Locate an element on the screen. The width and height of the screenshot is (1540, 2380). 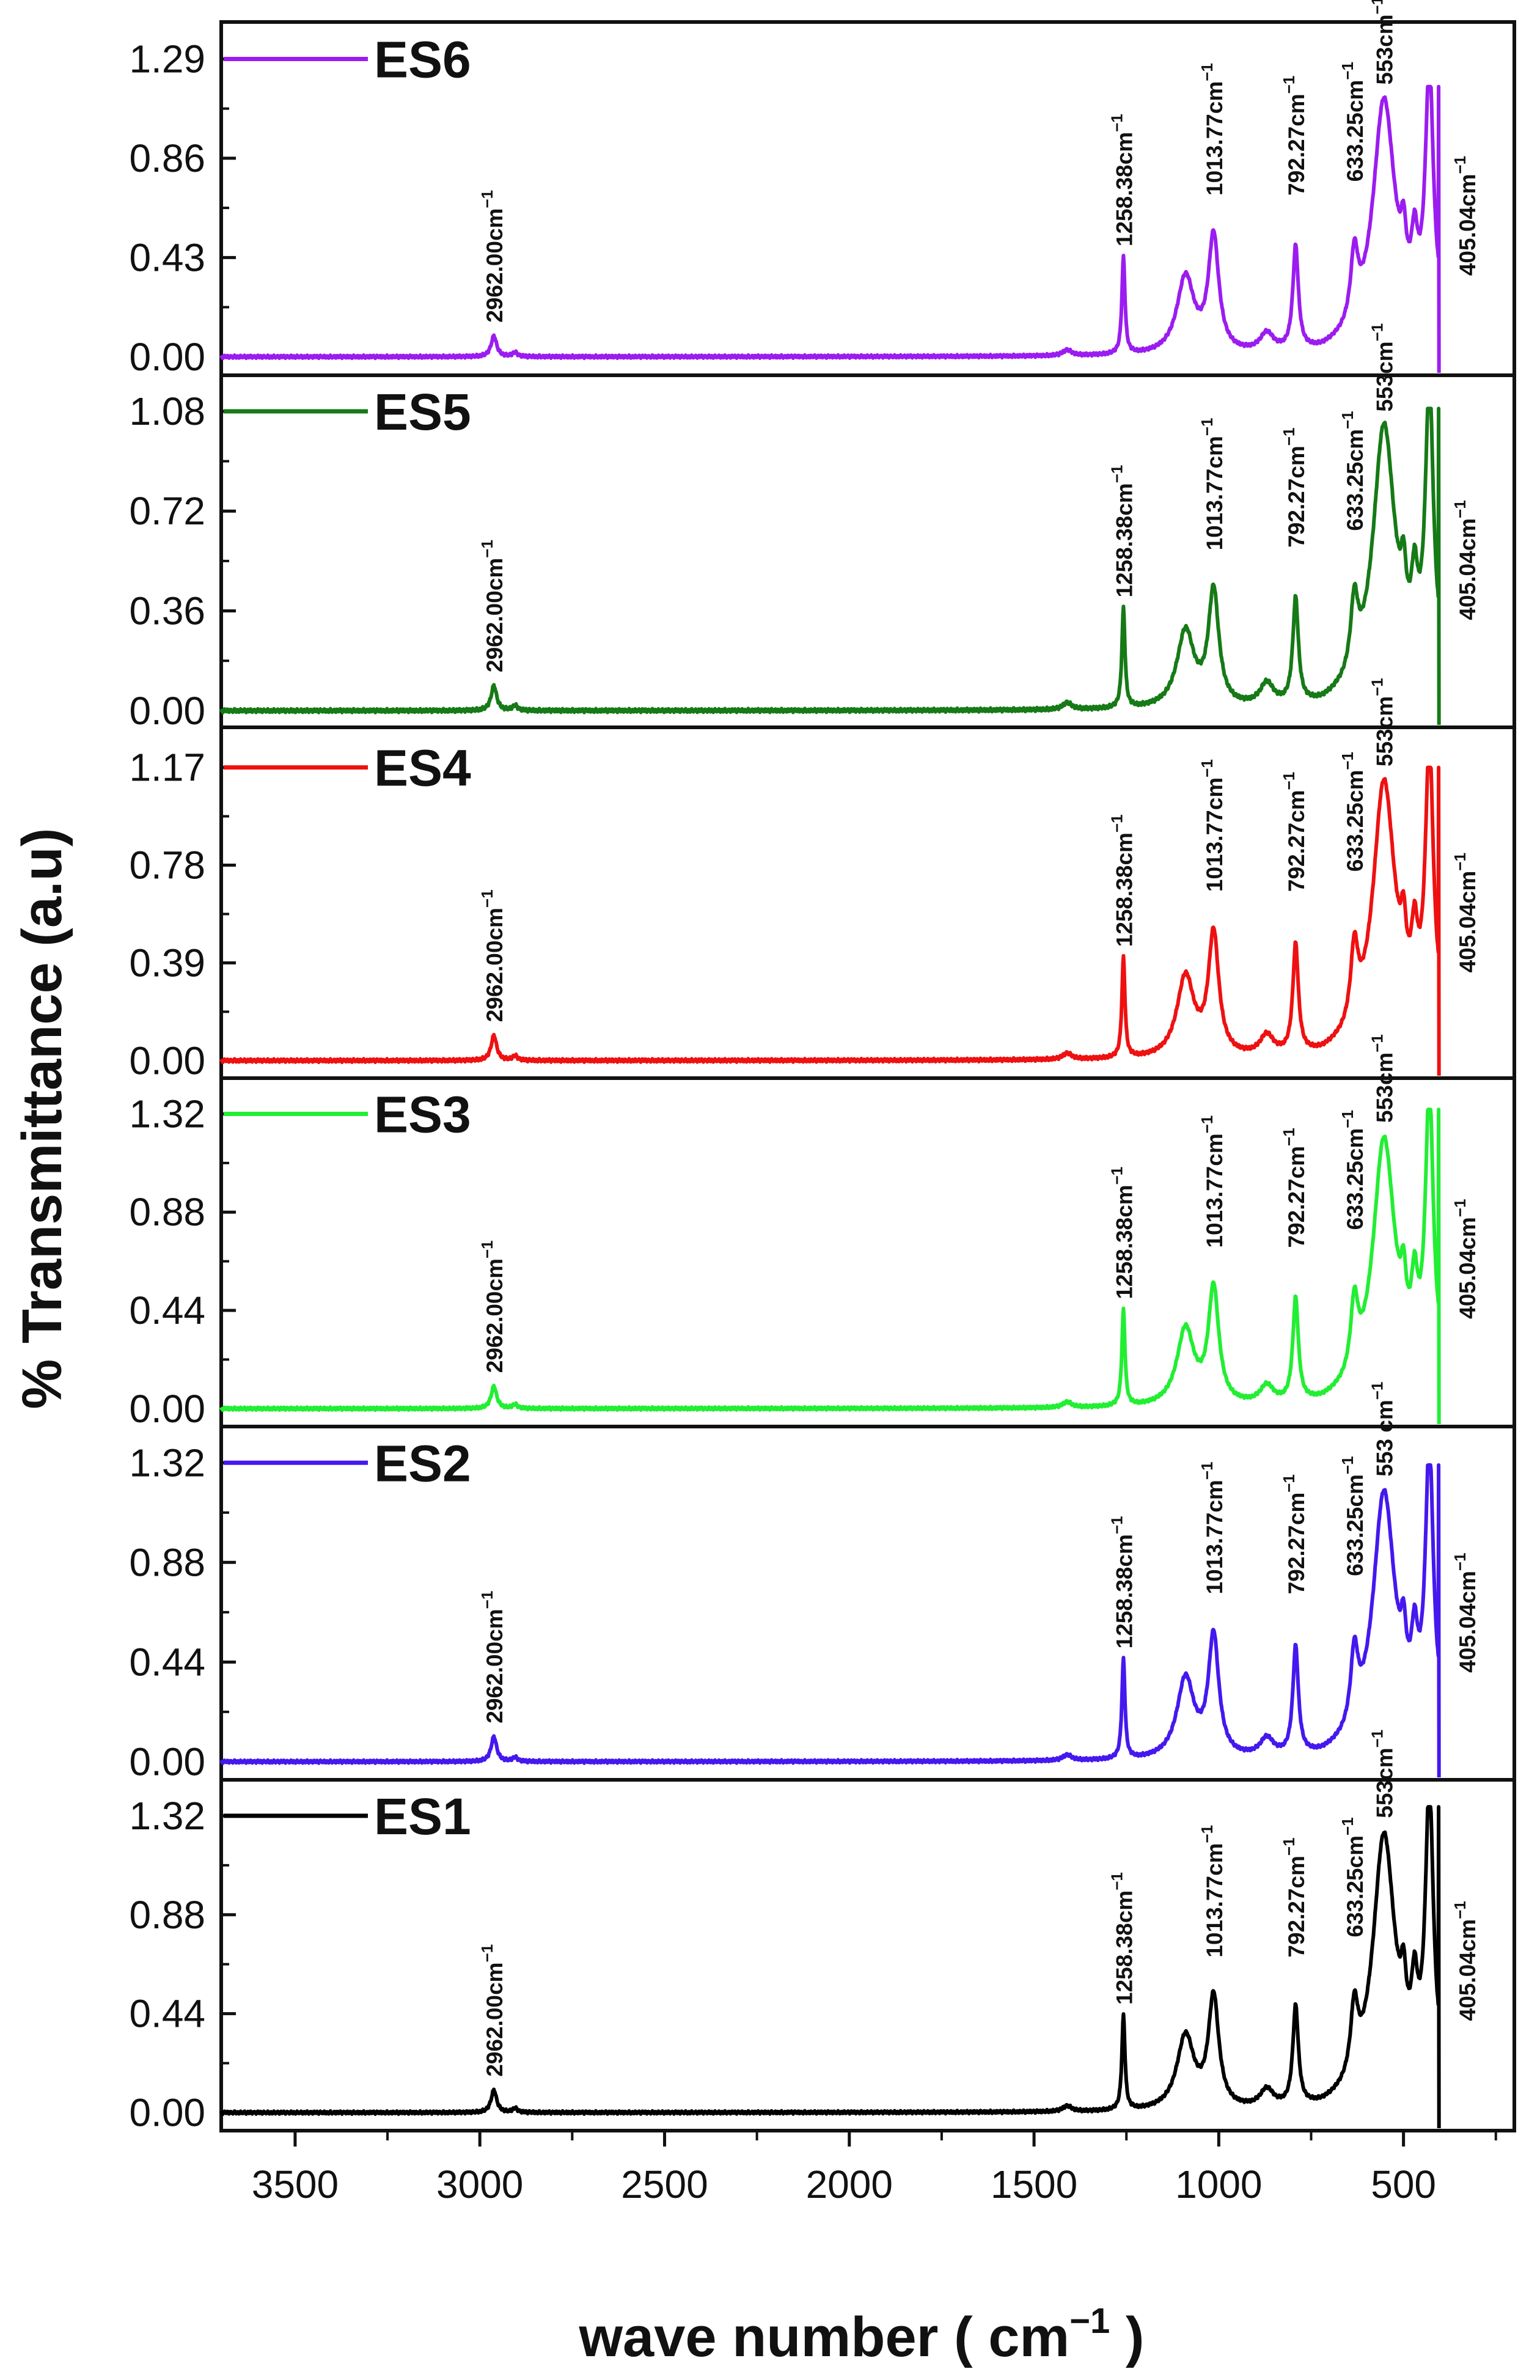
legend-label-es5: ES5 is located at coordinates (423, 412).